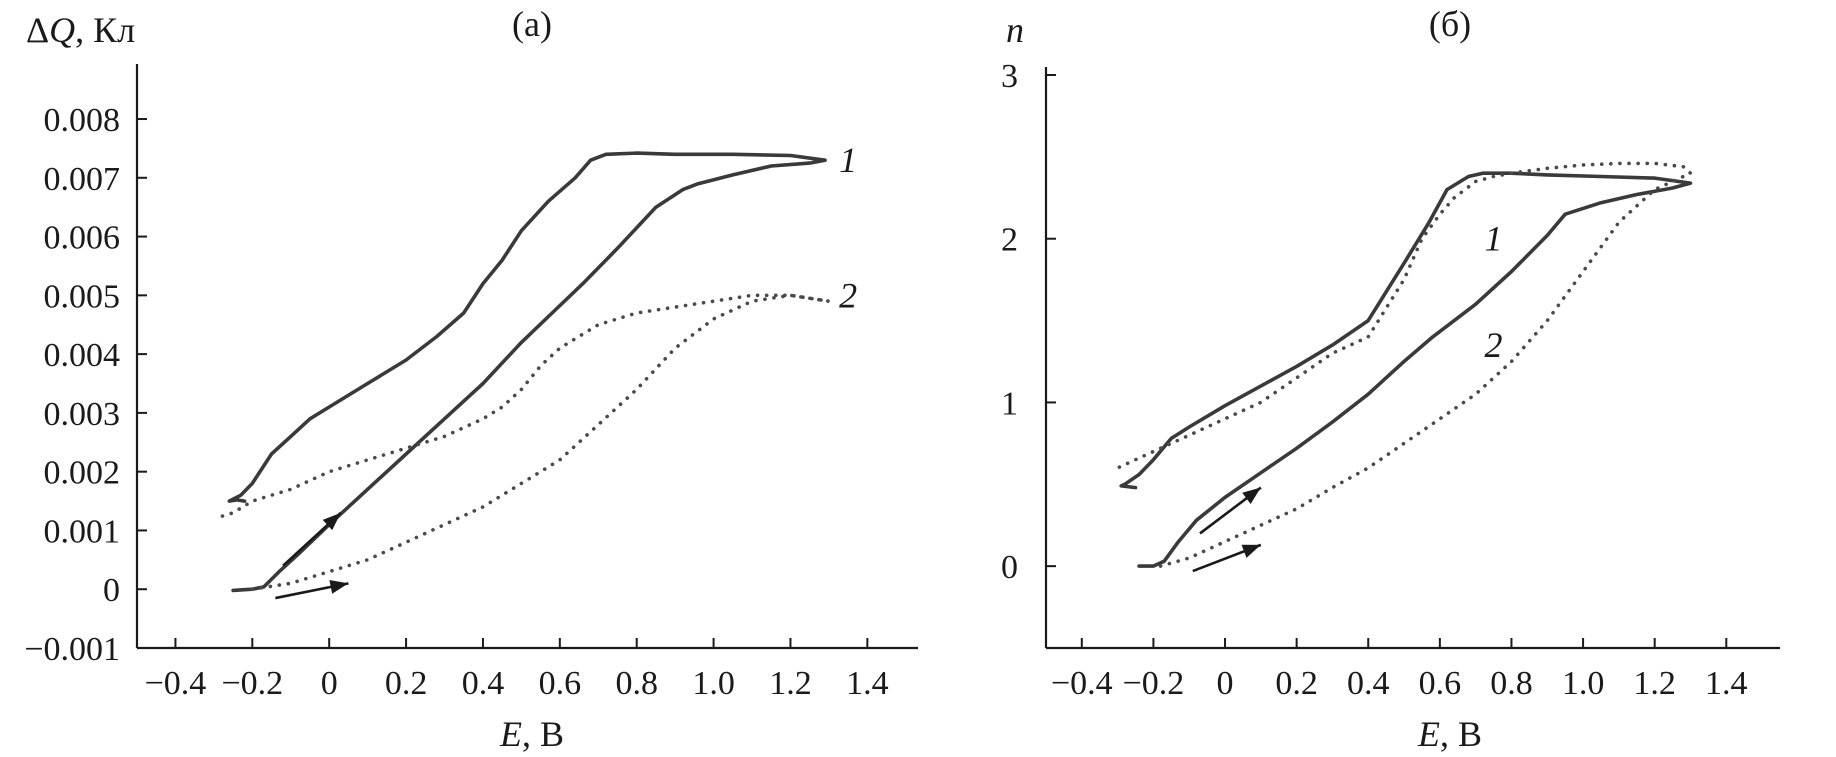 This screenshot has height=757, width=1836. Describe the element at coordinates (1009, 403) in the screenshot. I see `y-tick-label: 1` at that location.